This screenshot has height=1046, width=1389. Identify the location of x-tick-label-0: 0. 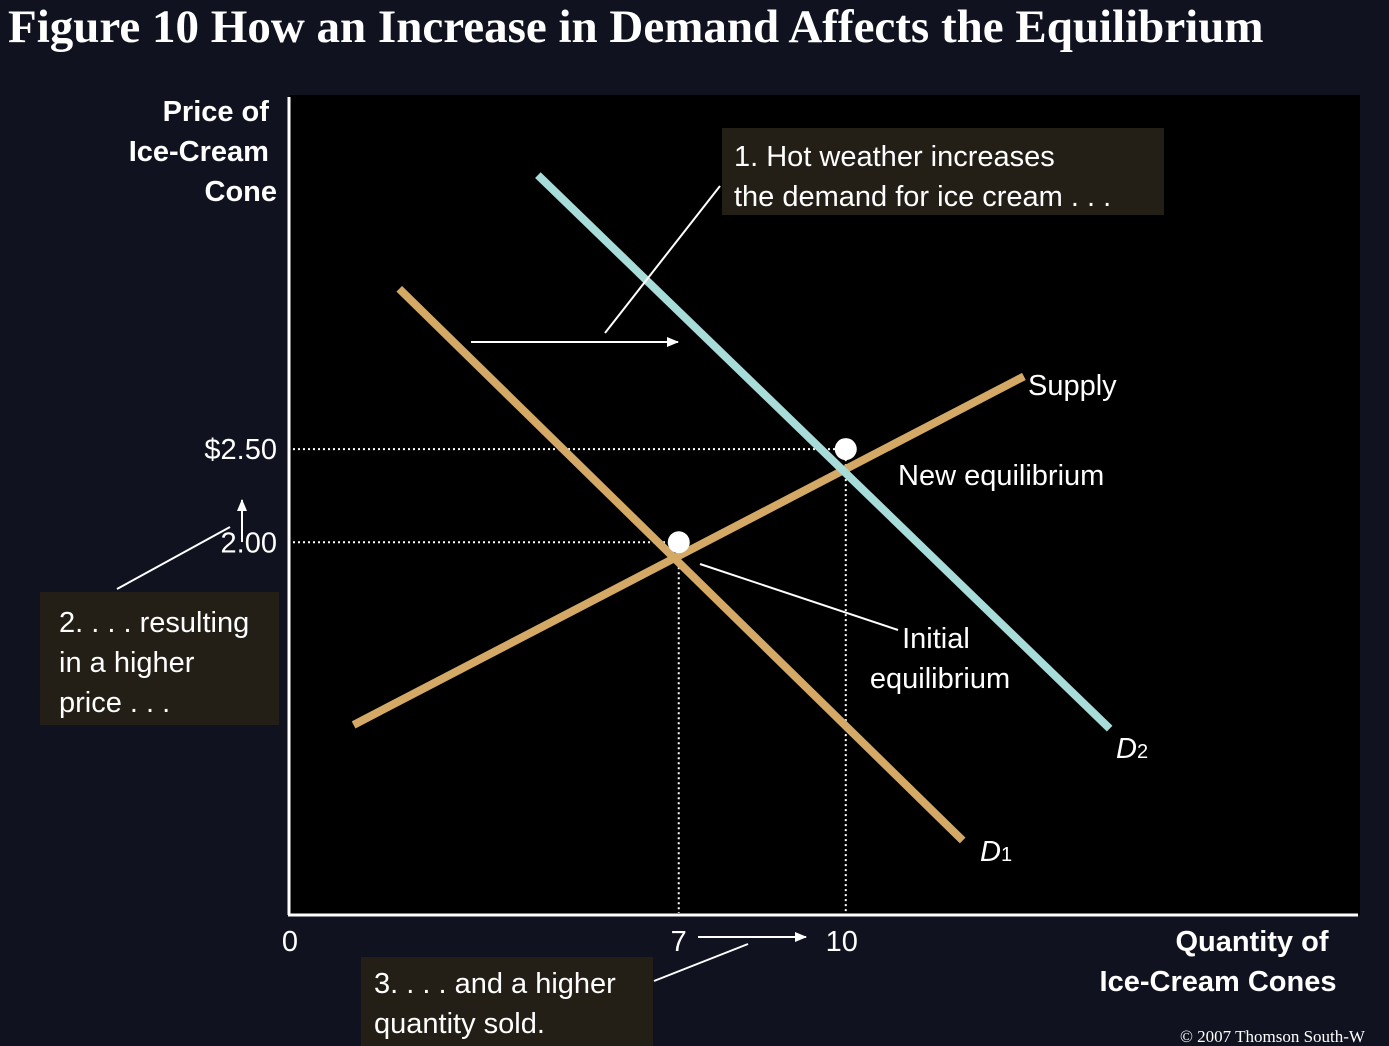
(290, 942).